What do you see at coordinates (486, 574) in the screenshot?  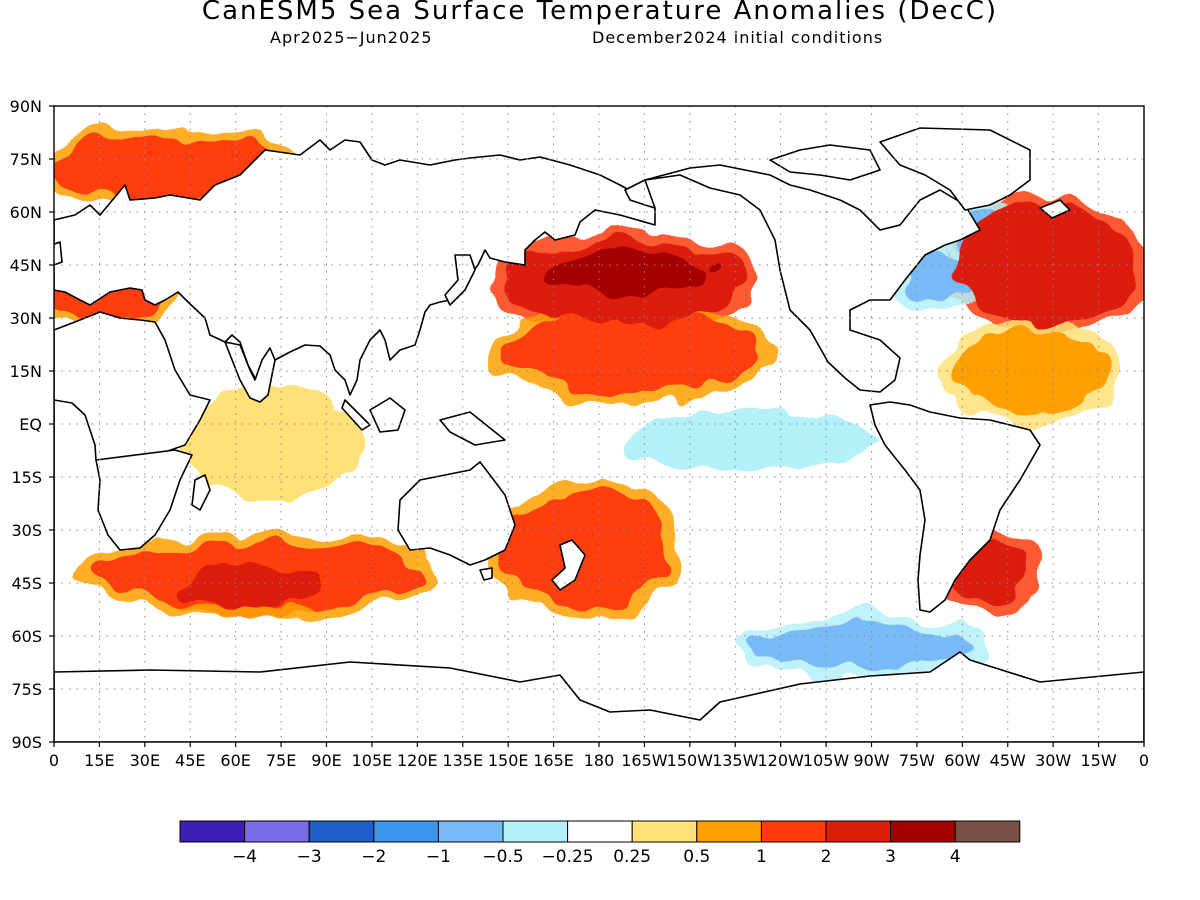 I see `land-tasmania` at bounding box center [486, 574].